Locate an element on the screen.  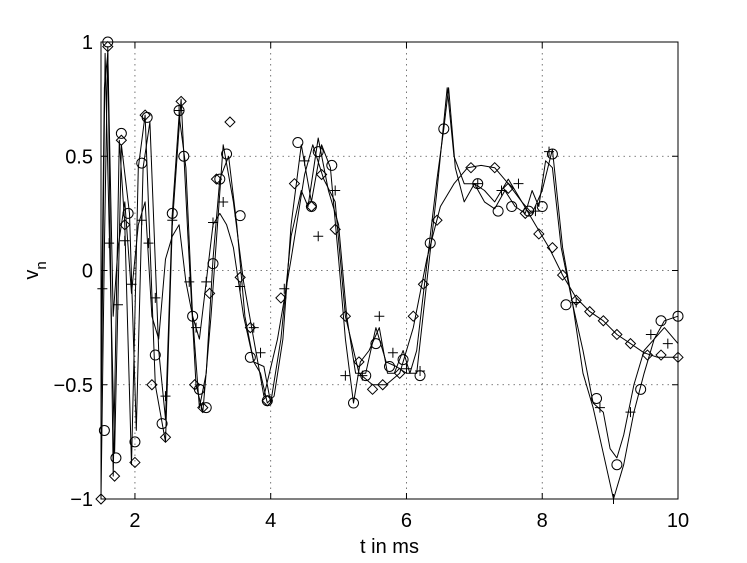
x-tick-label: 4 is located at coordinates (270, 521).